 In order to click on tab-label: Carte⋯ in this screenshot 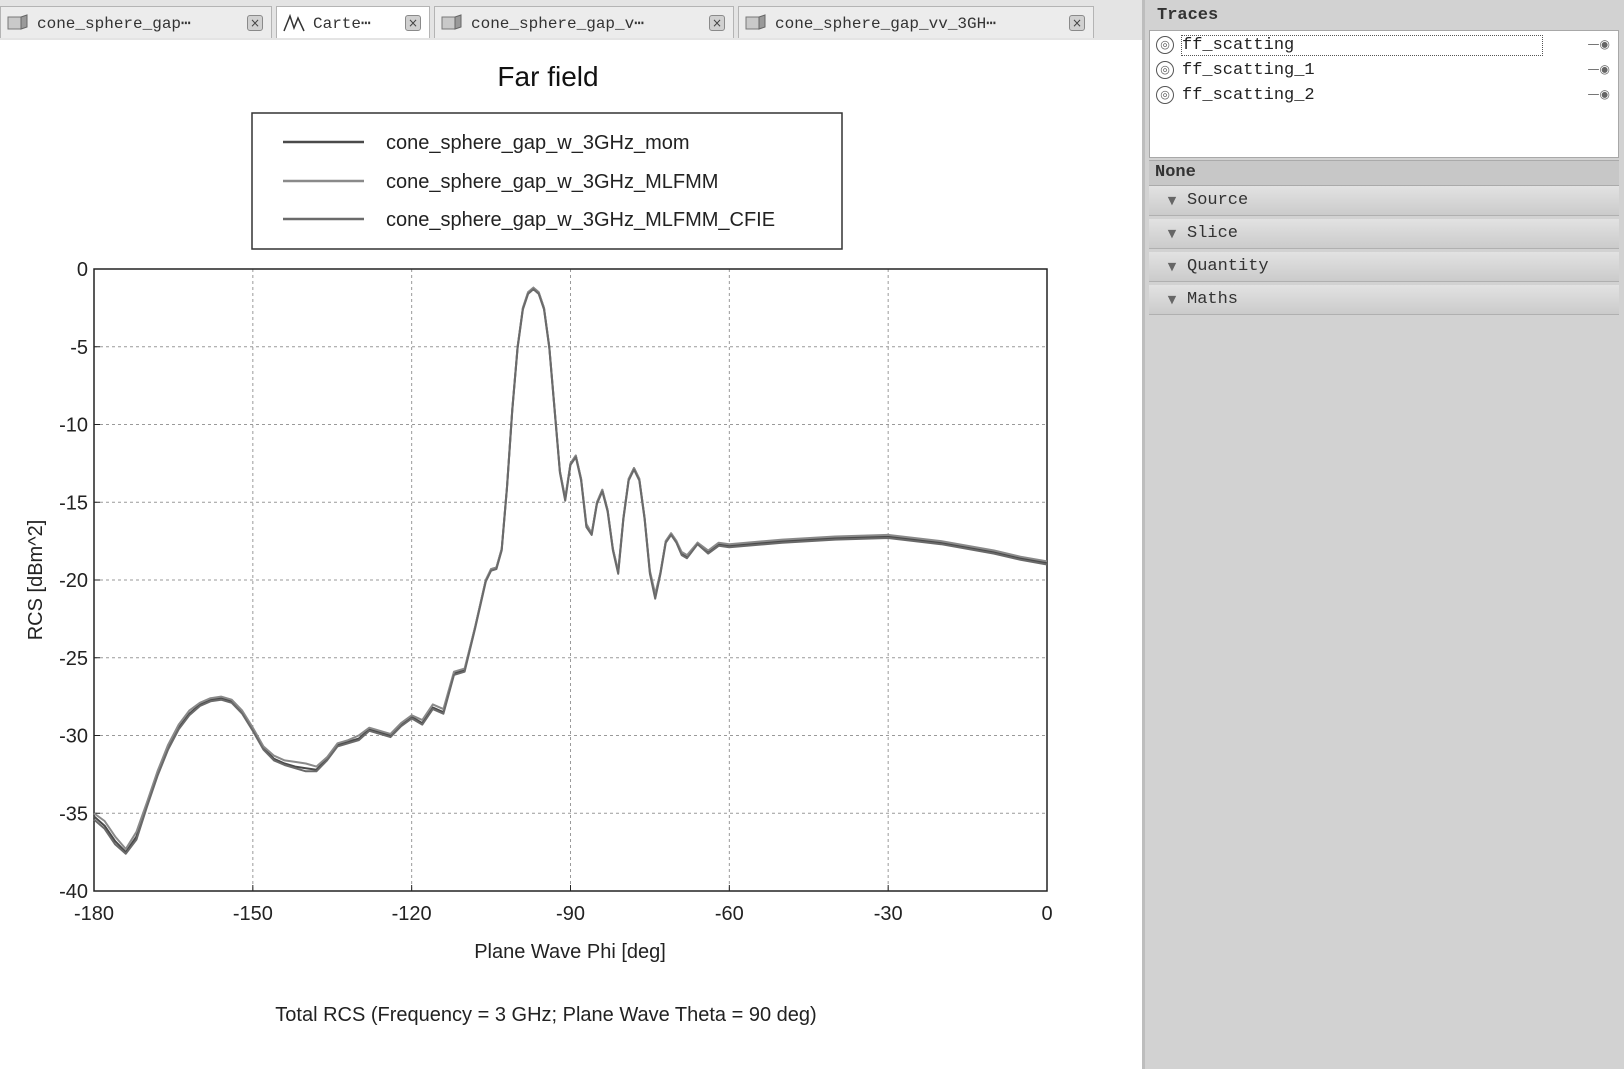, I will do `click(342, 23)`.